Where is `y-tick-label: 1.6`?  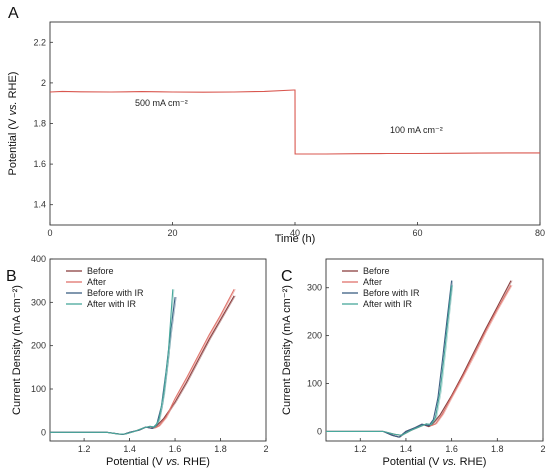
y-tick-label: 1.6 is located at coordinates (39, 164).